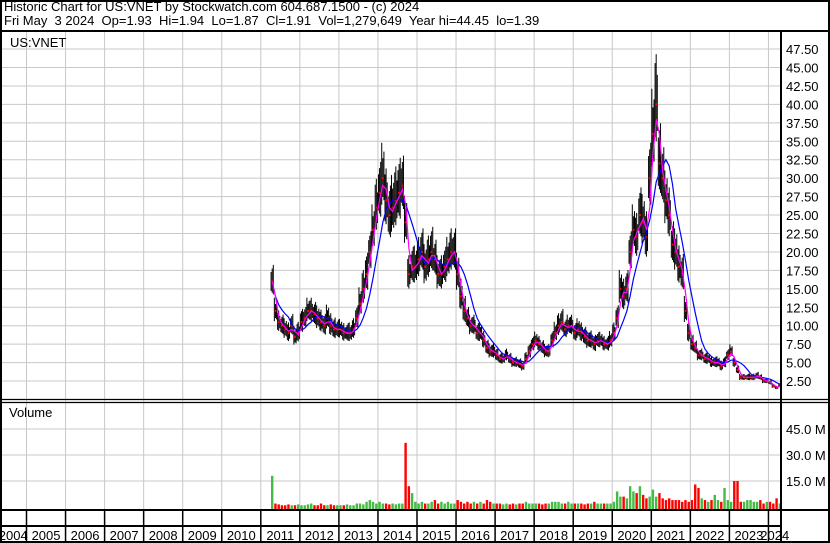 The width and height of the screenshot is (830, 543). I want to click on price-tick-label: 30.00, so click(802, 178).